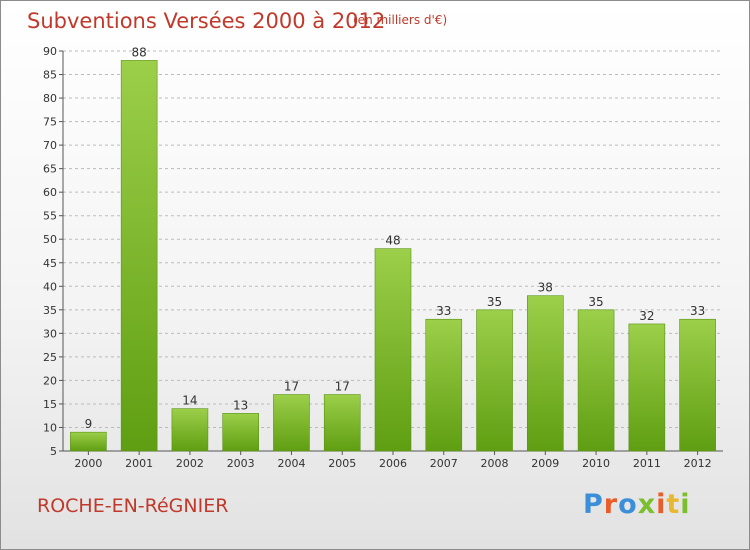  Describe the element at coordinates (50, 404) in the screenshot. I see `y-tick-label: 15` at that location.